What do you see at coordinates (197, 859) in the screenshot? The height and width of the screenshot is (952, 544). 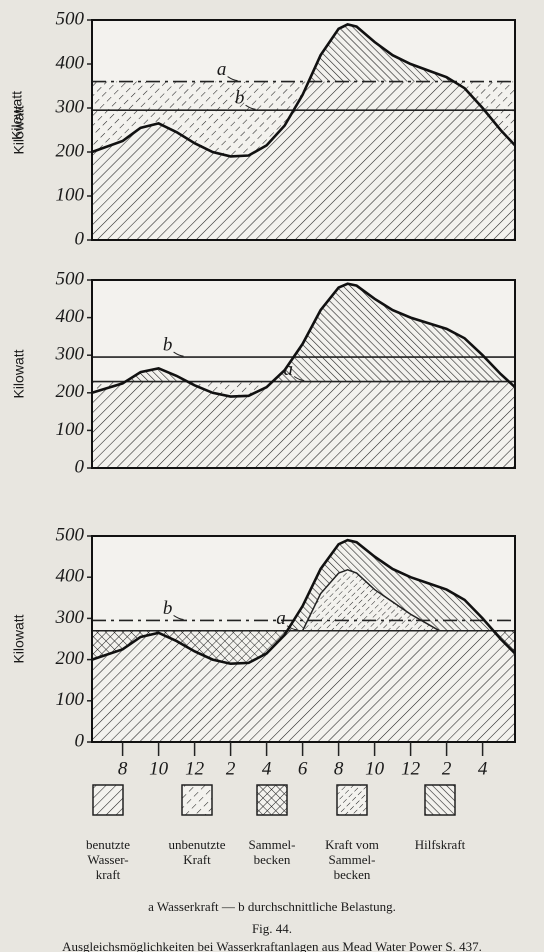 I see `legend-label: Kraft` at bounding box center [197, 859].